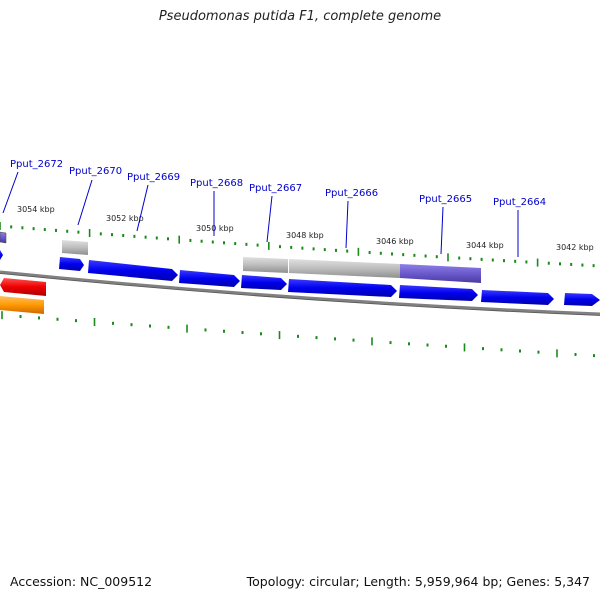 Image resolution: width=600 pixels, height=600 pixels. What do you see at coordinates (395, 241) in the screenshot?
I see `kbp-label: 3046 kbp` at bounding box center [395, 241].